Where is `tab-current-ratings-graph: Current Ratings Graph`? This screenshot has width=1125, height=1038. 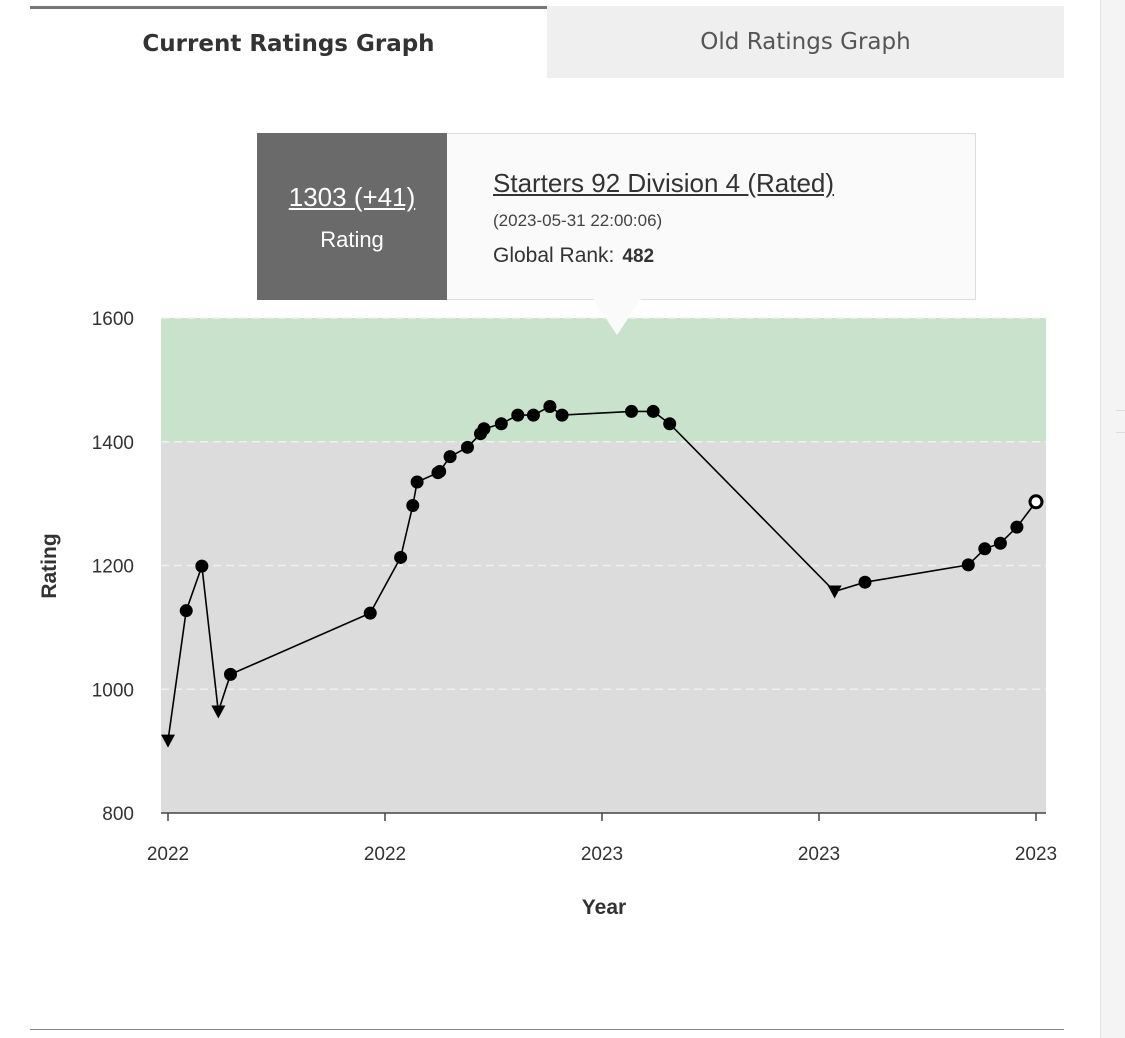
tab-current-ratings-graph: Current Ratings Graph is located at coordinates (288, 42).